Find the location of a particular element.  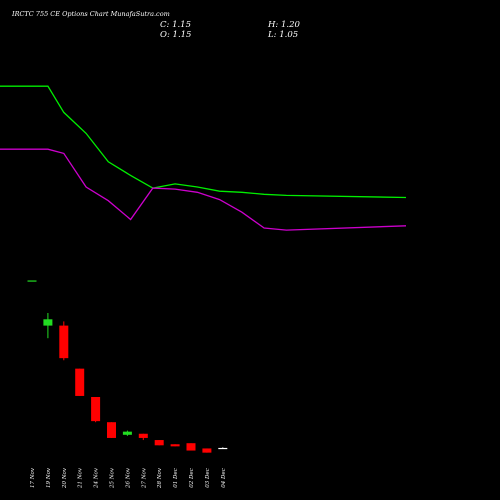

x-tick-label: 26 Nov is located at coordinates (128, 478).